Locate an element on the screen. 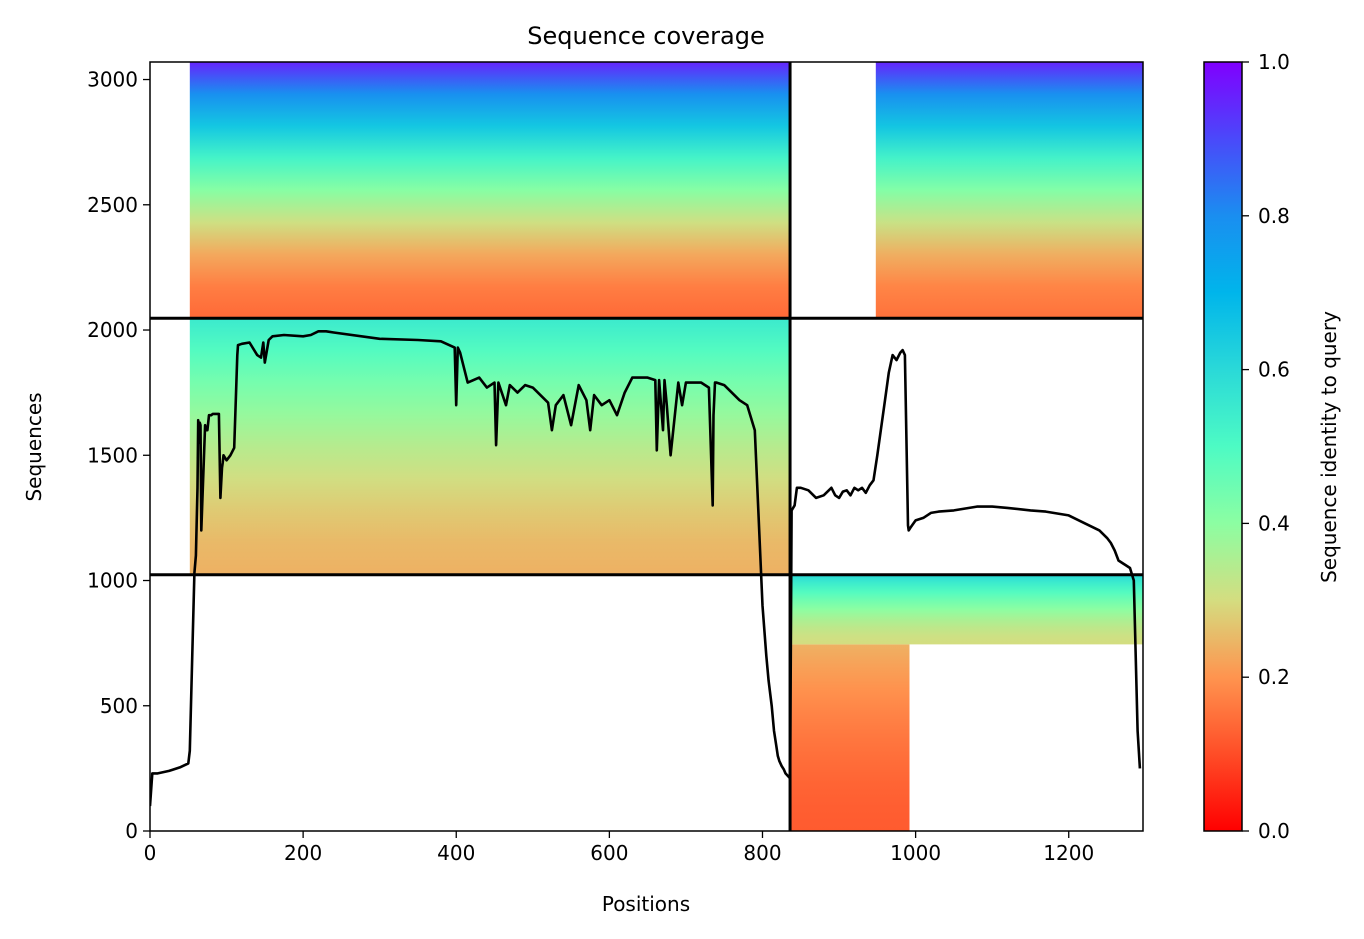 Image resolution: width=1364 pixels, height=939 pixels. chart-title: Sequence coverage is located at coordinates (645, 36).